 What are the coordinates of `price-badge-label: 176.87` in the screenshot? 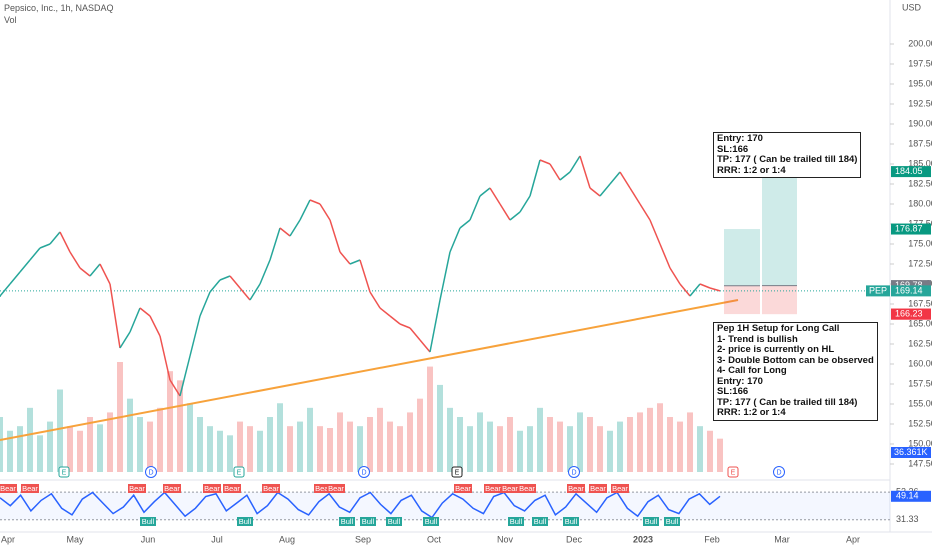 It's located at (909, 228).